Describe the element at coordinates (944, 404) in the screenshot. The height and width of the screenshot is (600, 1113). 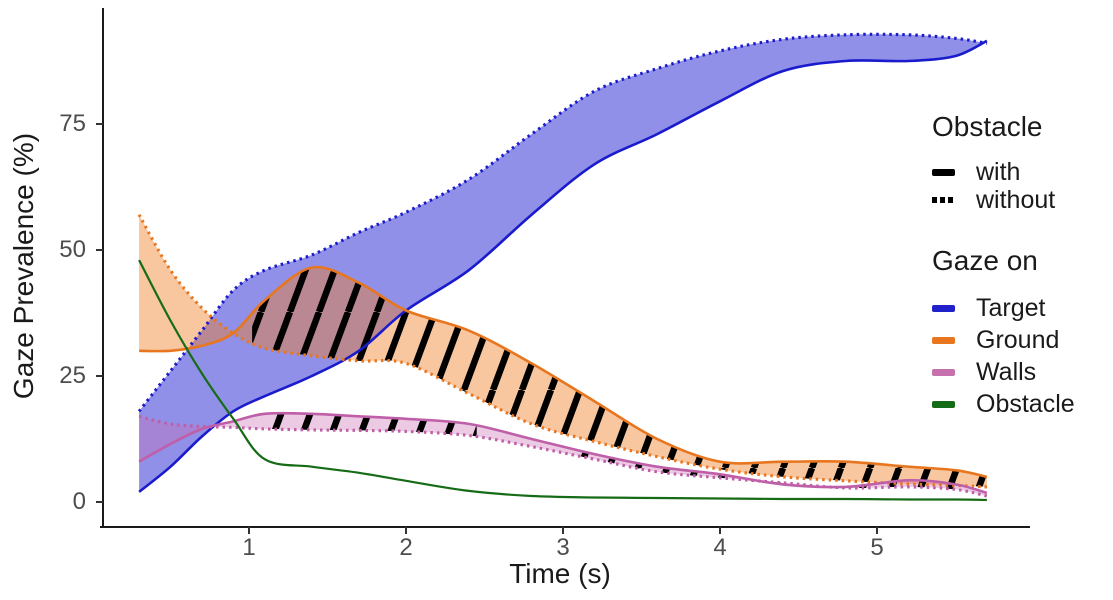
I see `obstacle-color-key-icon` at that location.